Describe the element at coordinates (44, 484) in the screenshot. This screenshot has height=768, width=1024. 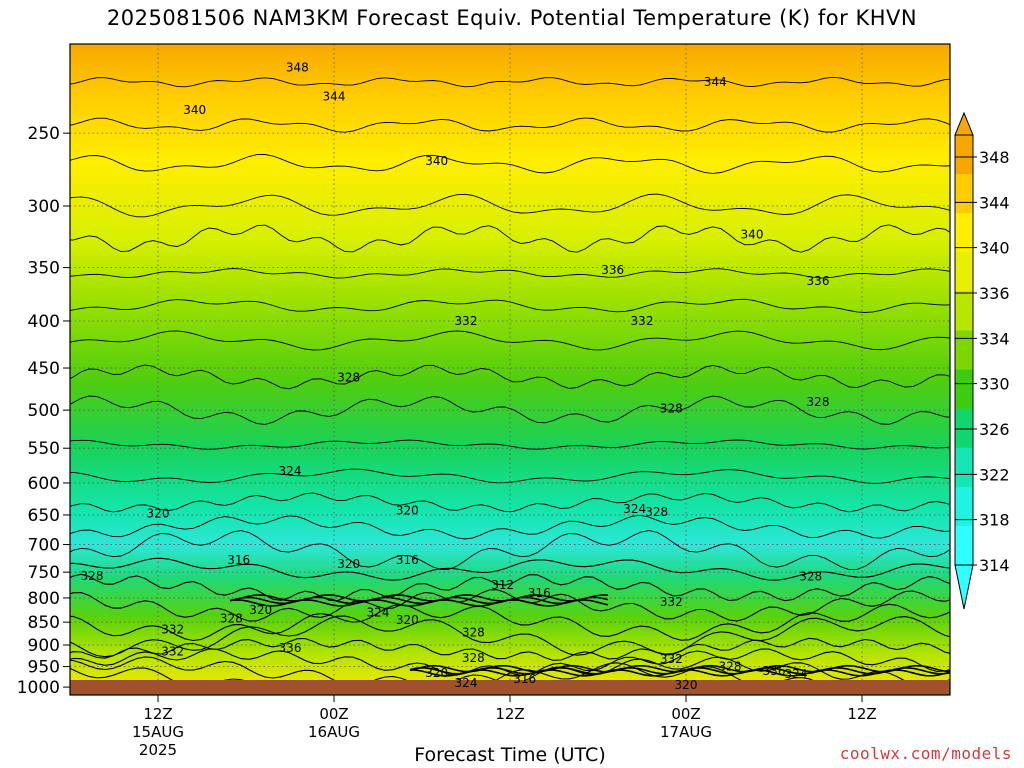
I see `y-tick-label: 600` at that location.